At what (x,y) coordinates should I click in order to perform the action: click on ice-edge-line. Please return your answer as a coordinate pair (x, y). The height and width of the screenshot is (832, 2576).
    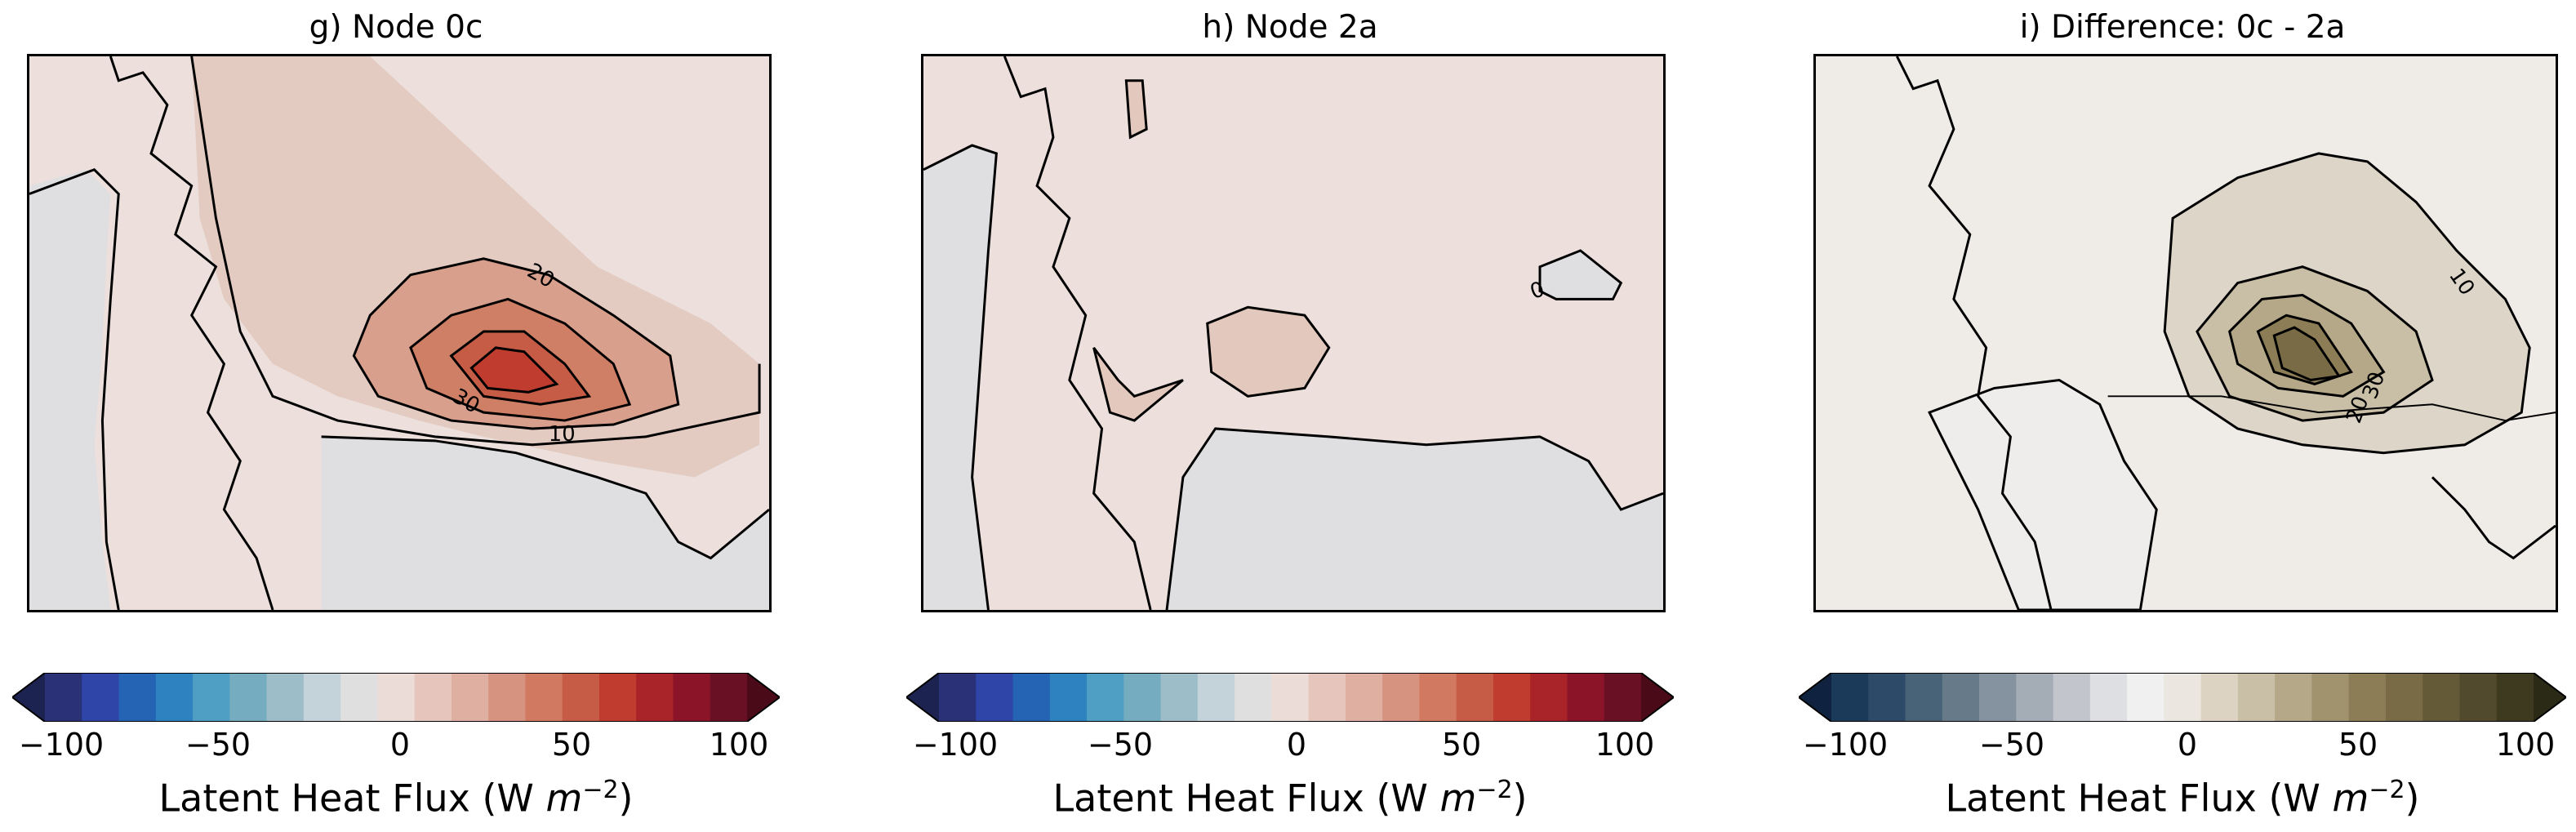
    Looking at the image, I should click on (2331, 408).